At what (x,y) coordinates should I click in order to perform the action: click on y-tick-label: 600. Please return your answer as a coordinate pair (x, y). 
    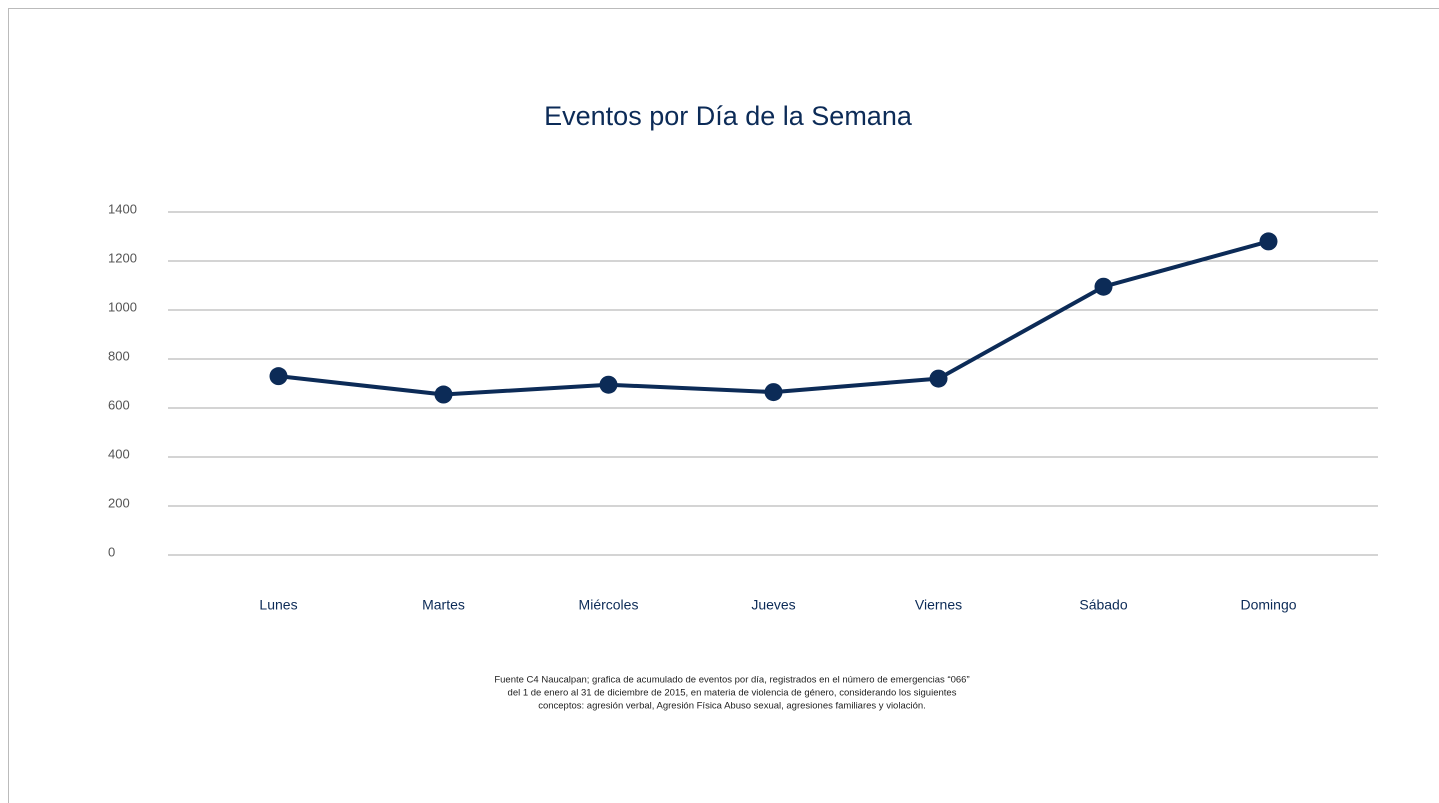
    Looking at the image, I should click on (119, 404).